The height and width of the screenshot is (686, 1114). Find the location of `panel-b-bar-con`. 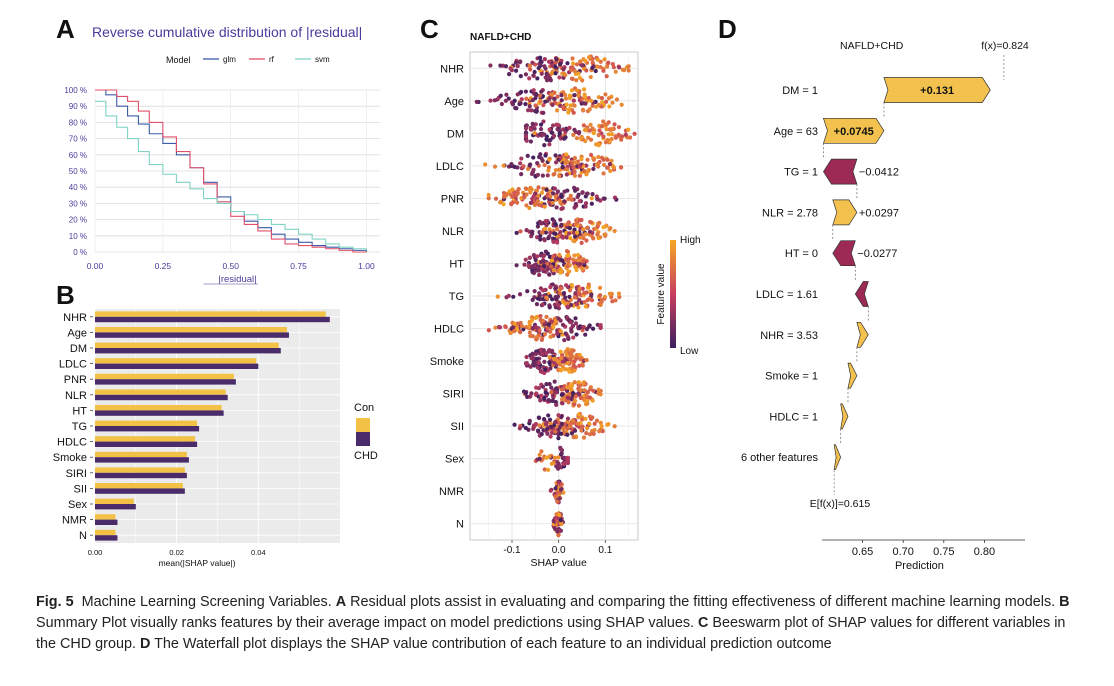

panel-b-bar-con is located at coordinates (191, 330).